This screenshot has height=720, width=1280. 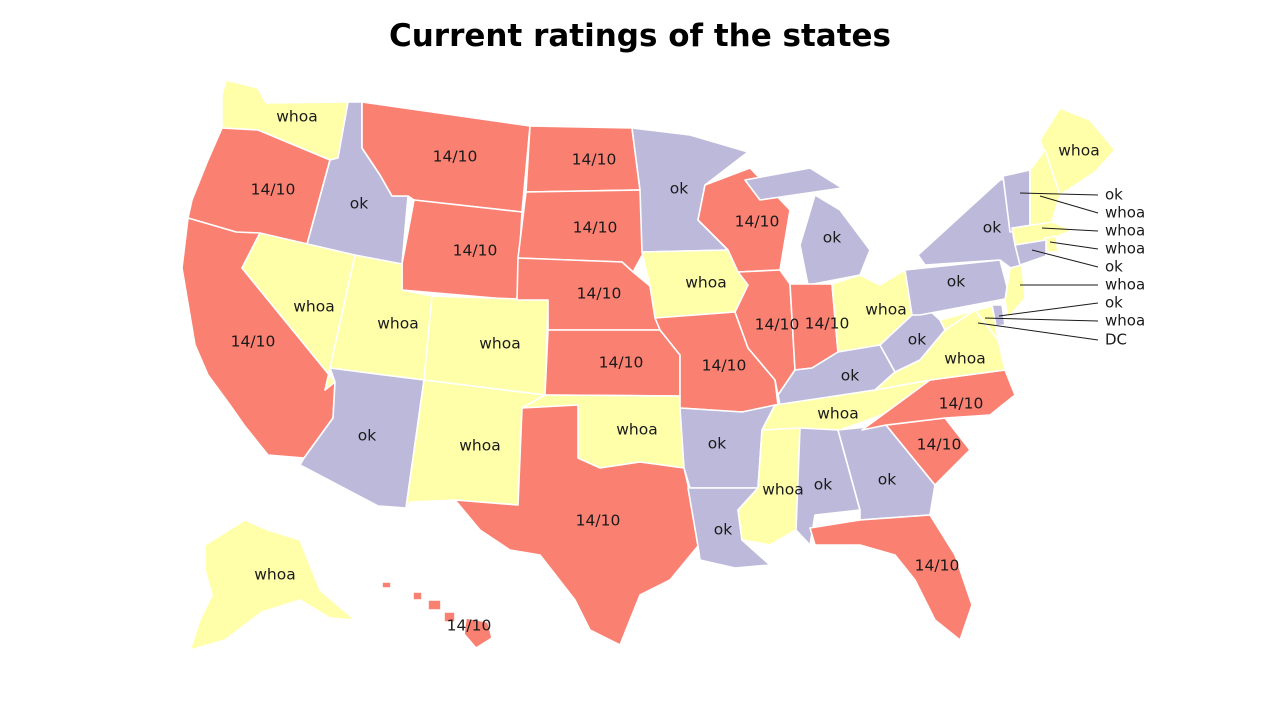 What do you see at coordinates (359, 204) in the screenshot?
I see `state-label-id: ok` at bounding box center [359, 204].